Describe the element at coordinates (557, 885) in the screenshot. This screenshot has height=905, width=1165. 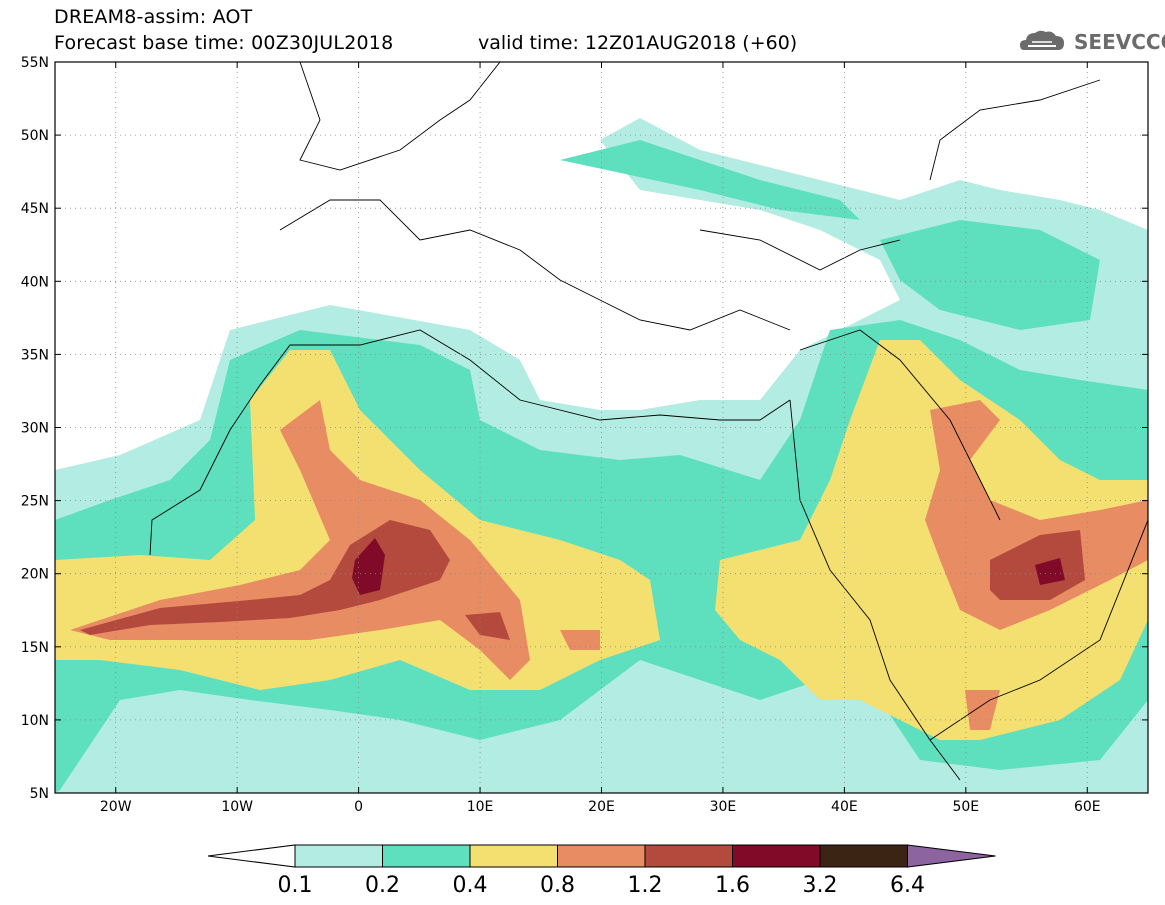
I see `colorbar-level-label: 0.8` at that location.